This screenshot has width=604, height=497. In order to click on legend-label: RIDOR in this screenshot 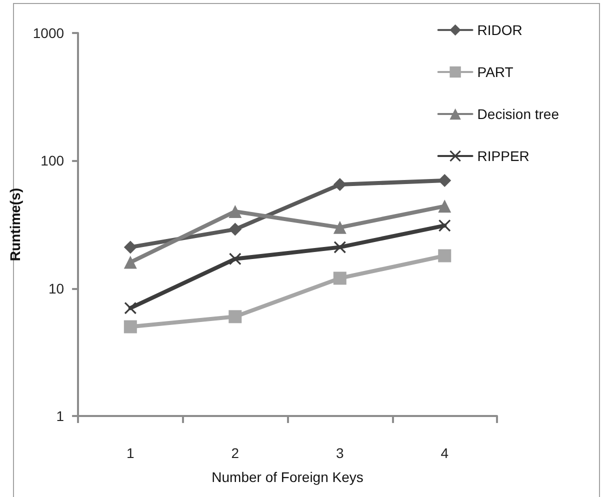, I will do `click(499, 30)`.